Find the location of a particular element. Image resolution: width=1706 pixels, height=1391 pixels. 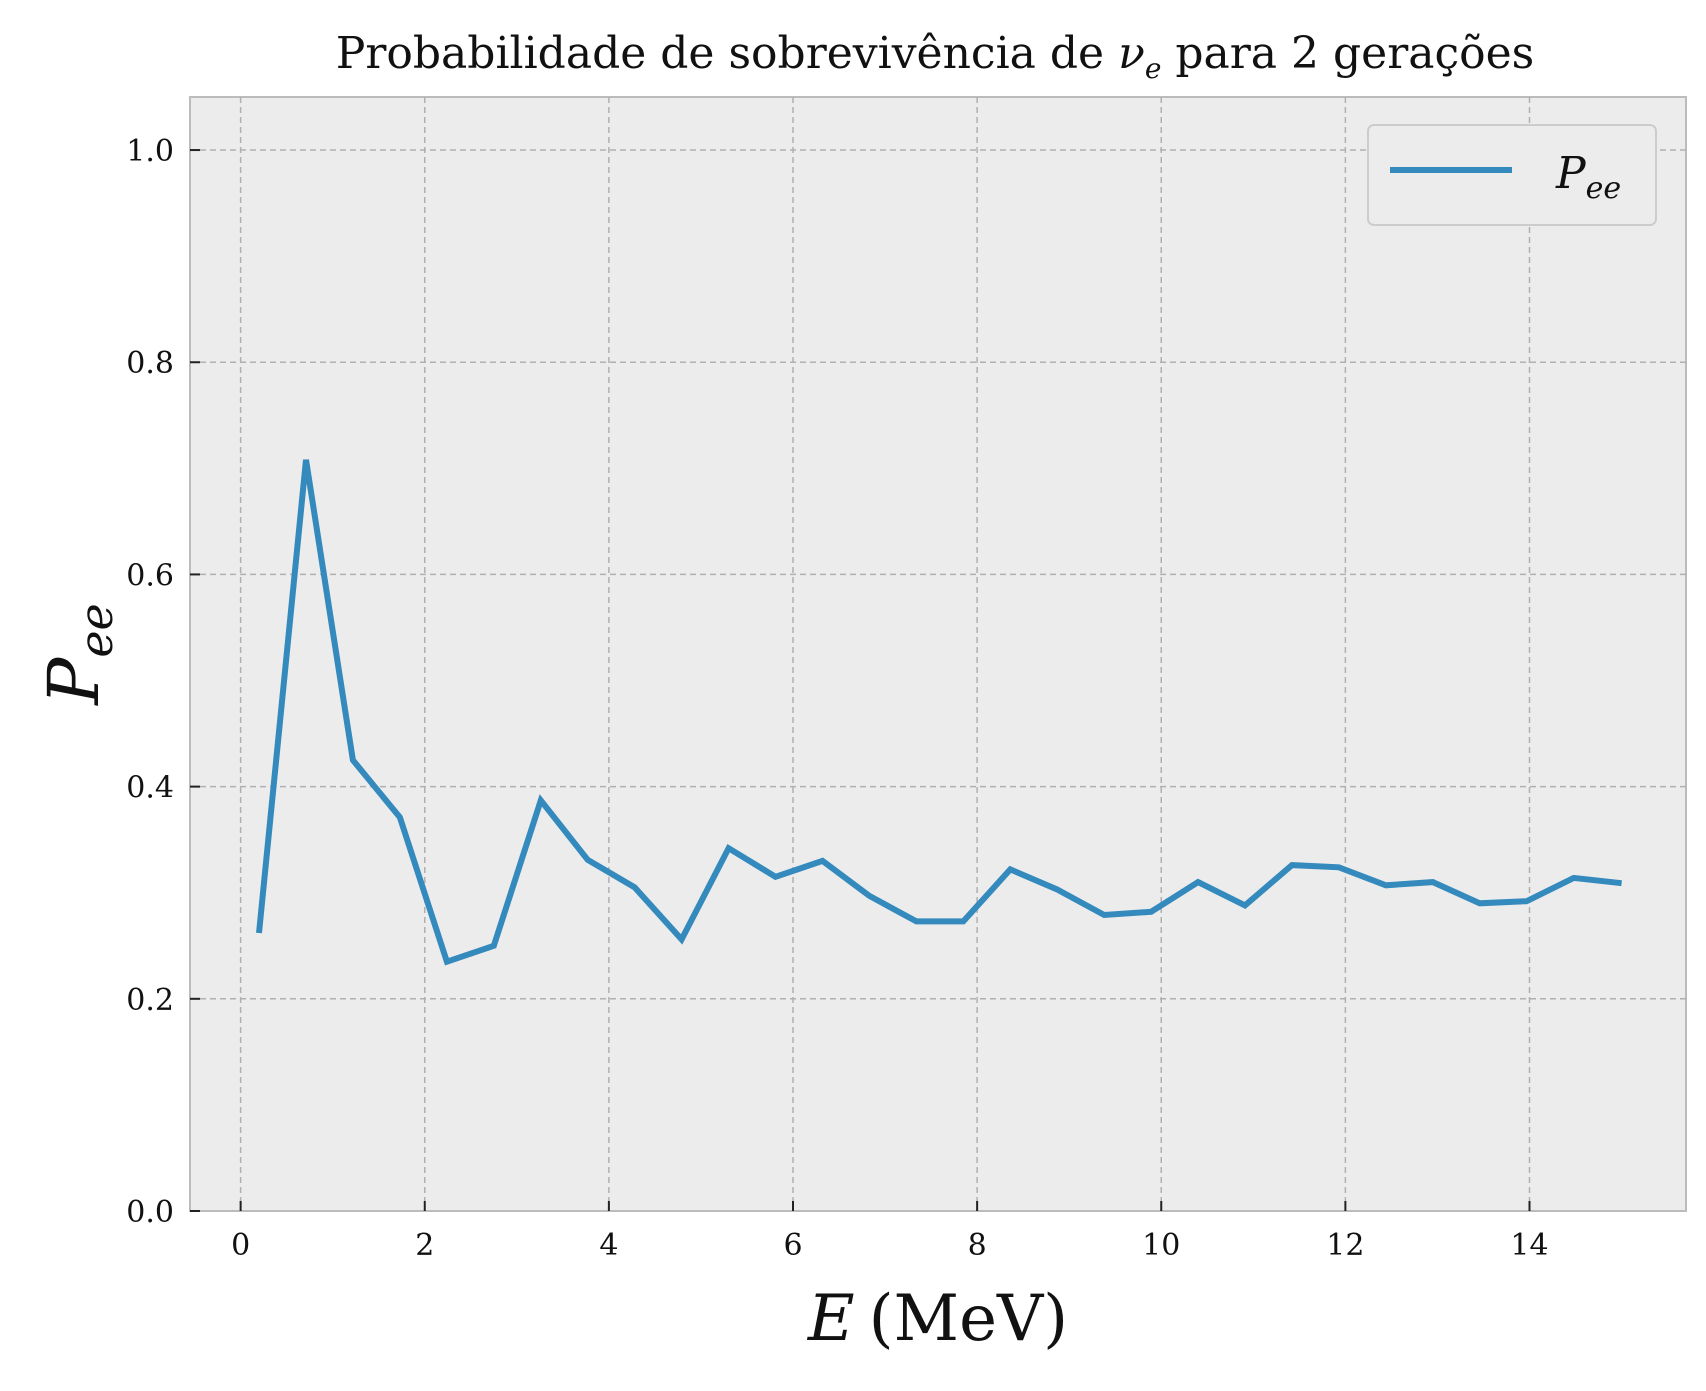

chart-title-symbol: ν is located at coordinates (1131, 53).